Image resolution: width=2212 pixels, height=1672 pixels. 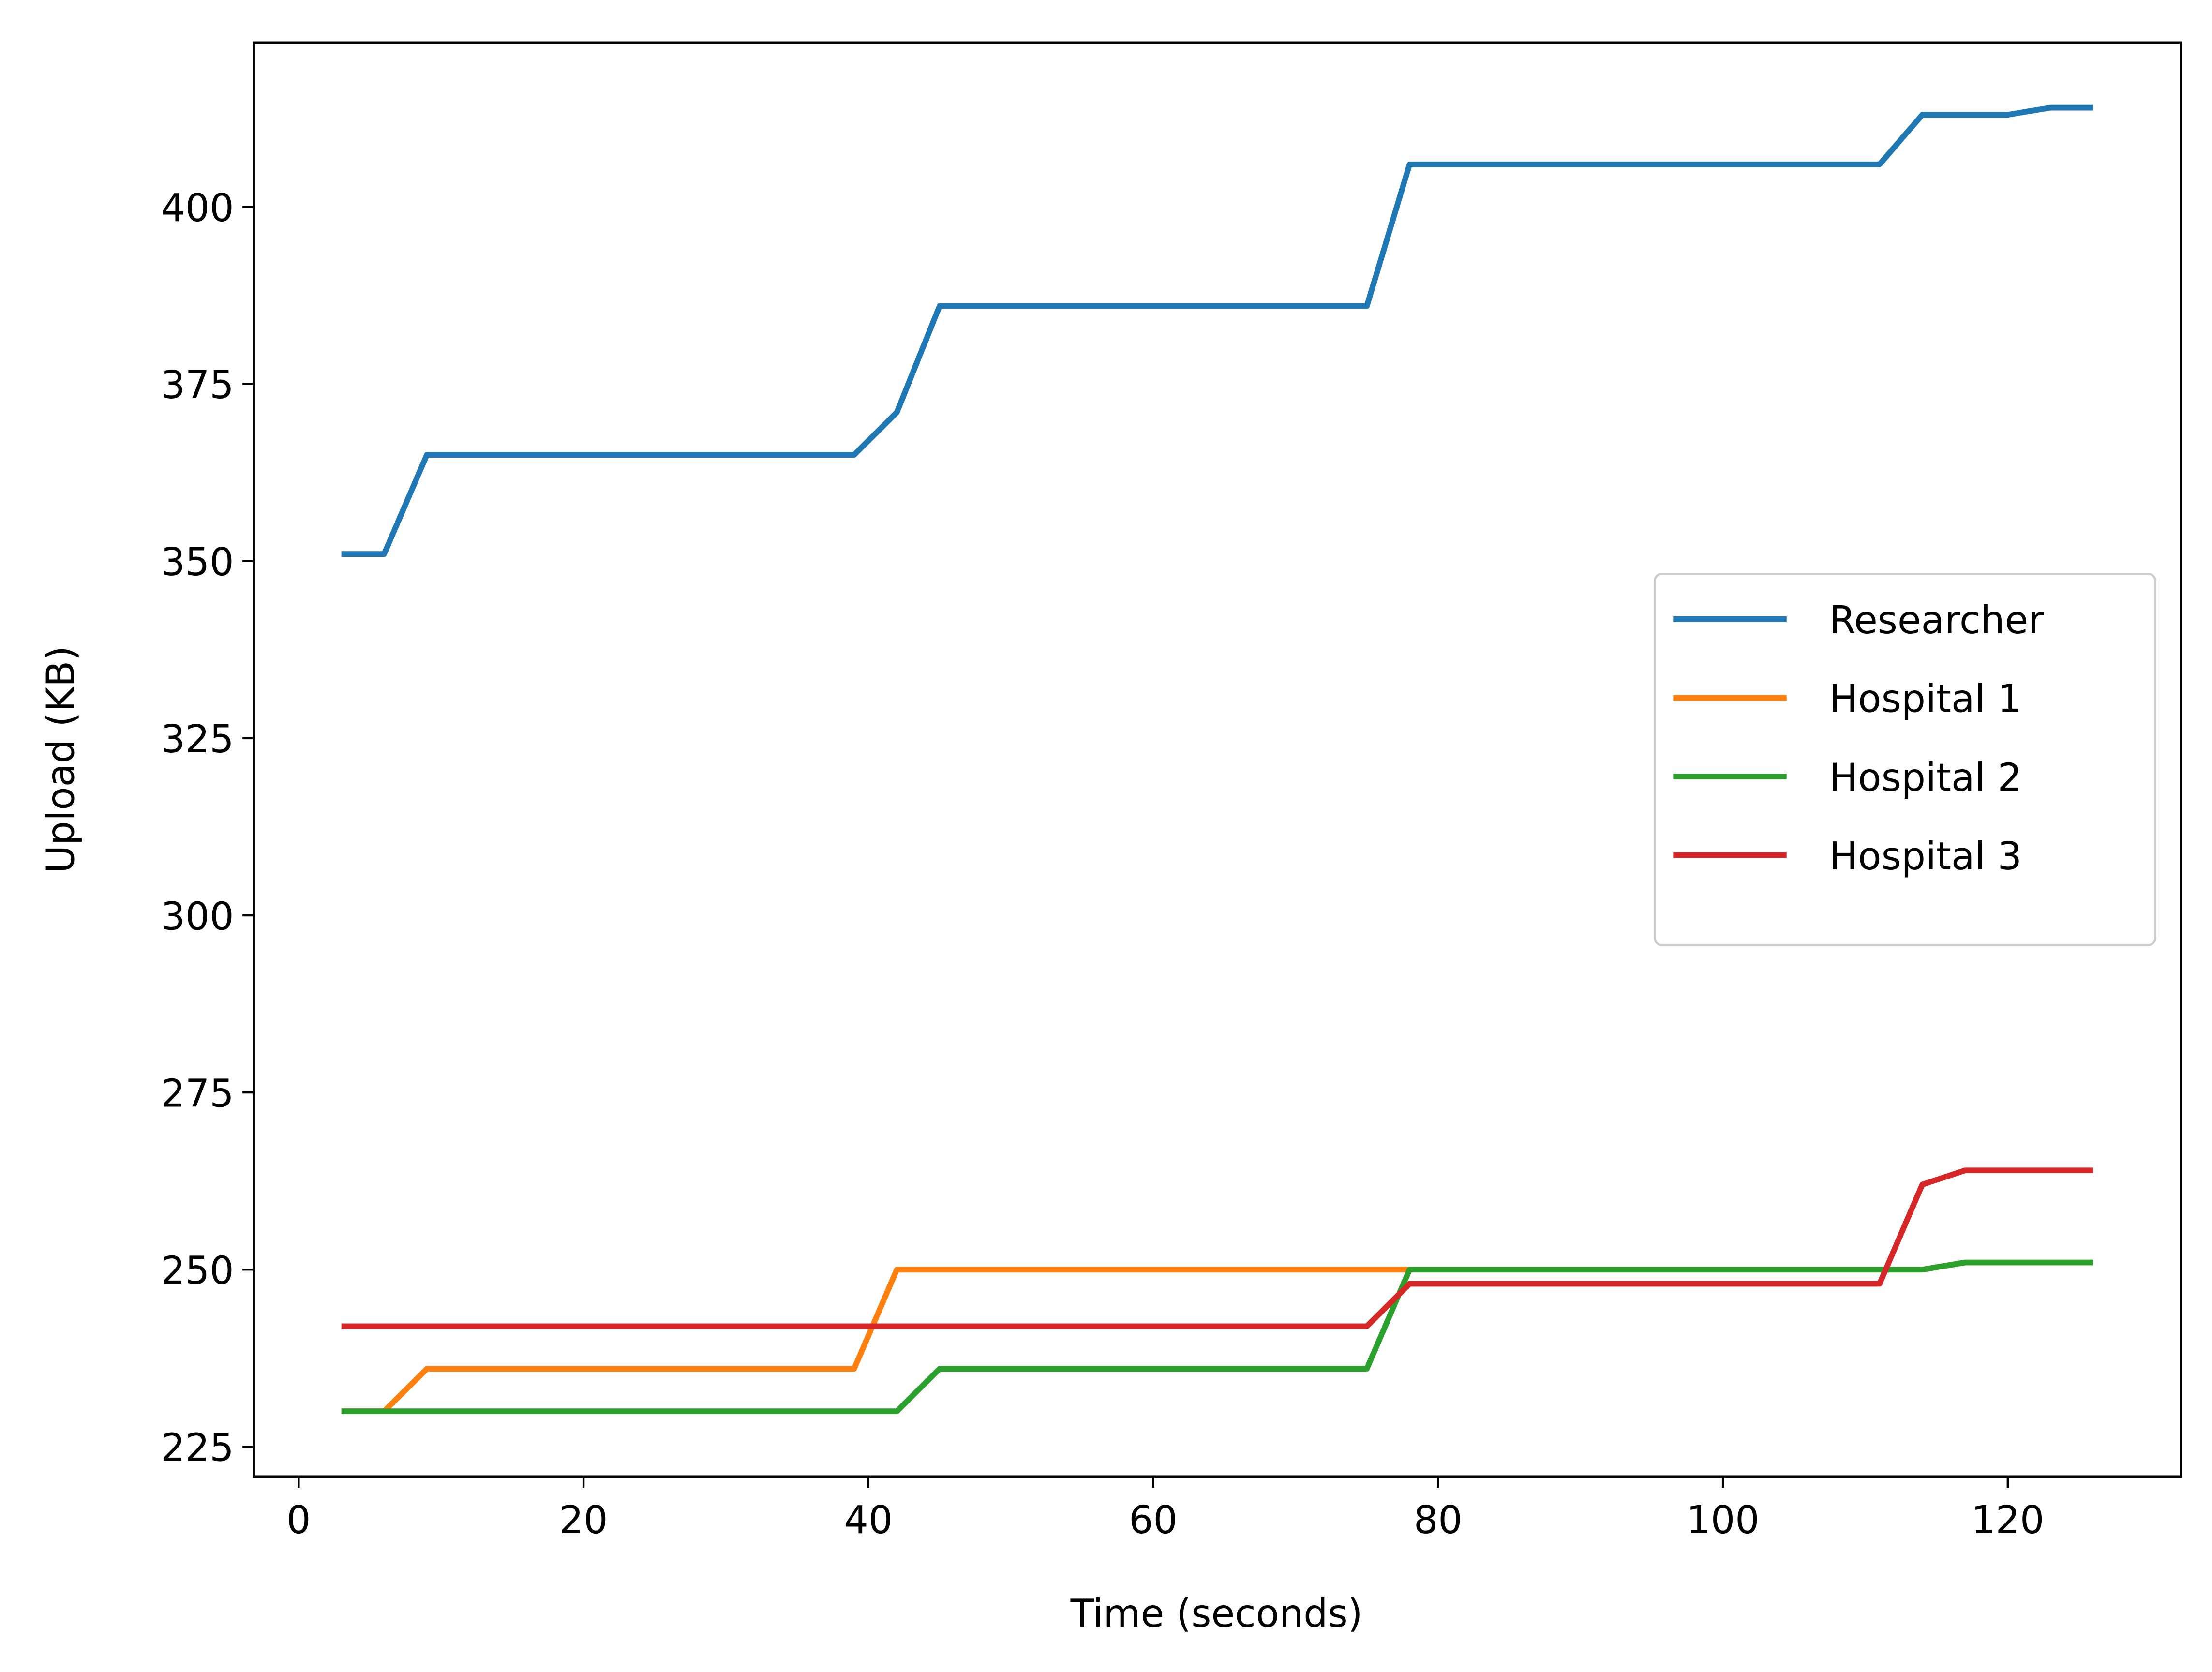 What do you see at coordinates (197, 1271) in the screenshot?
I see `y-tick-label: 250` at bounding box center [197, 1271].